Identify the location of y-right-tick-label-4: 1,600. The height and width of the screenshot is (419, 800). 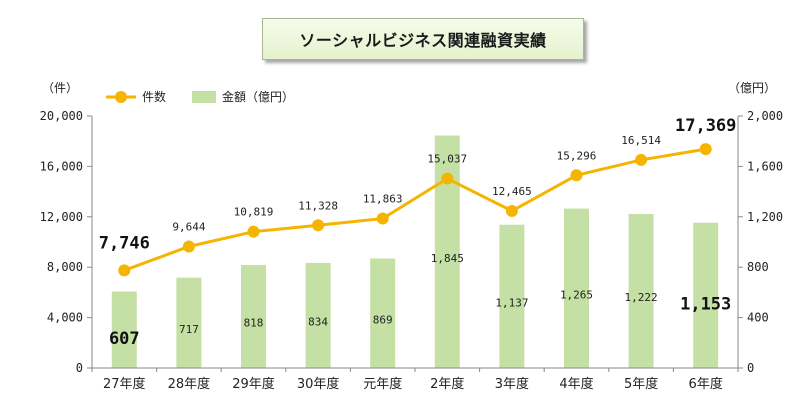
(765, 166).